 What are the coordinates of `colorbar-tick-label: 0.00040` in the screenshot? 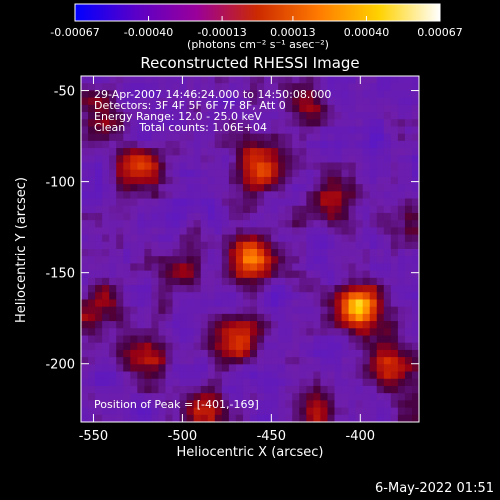 It's located at (367, 32).